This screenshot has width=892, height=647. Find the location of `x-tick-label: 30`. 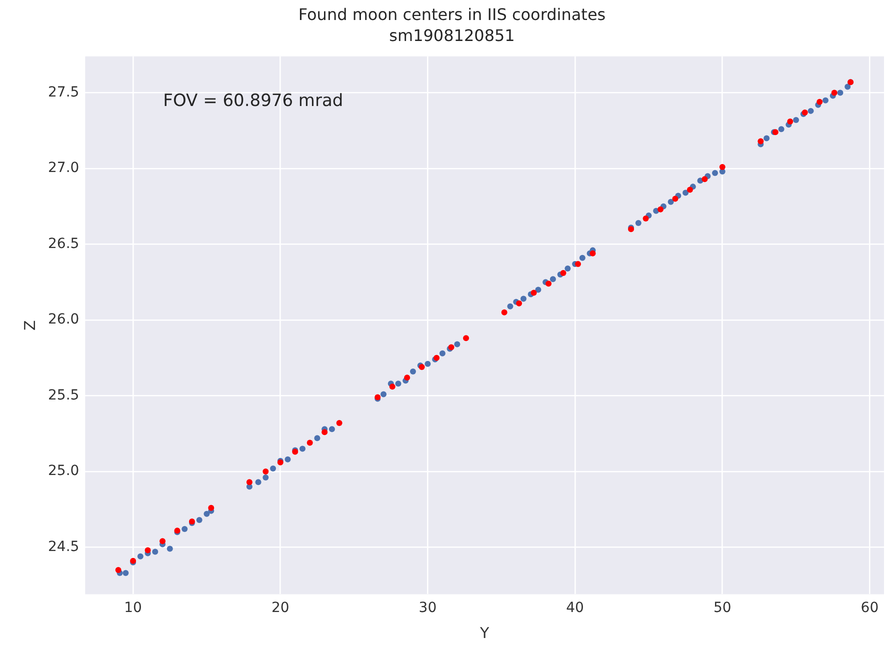

x-tick-label: 30 is located at coordinates (427, 608).